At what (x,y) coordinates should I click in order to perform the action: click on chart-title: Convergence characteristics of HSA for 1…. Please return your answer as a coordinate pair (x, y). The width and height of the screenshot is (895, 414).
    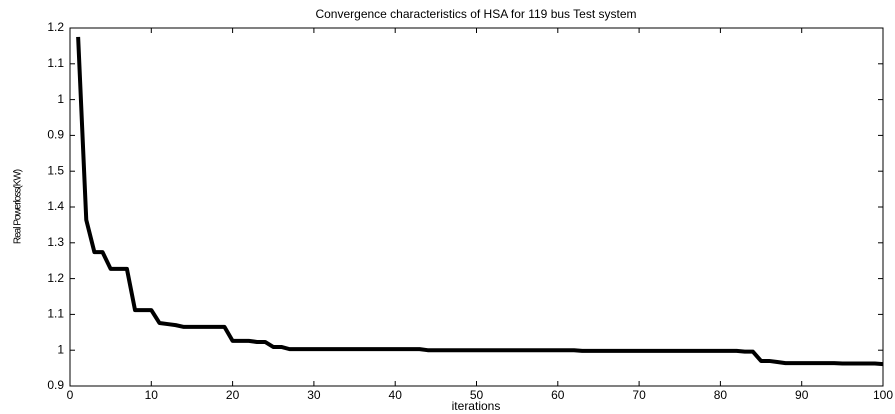
    Looking at the image, I should click on (475, 14).